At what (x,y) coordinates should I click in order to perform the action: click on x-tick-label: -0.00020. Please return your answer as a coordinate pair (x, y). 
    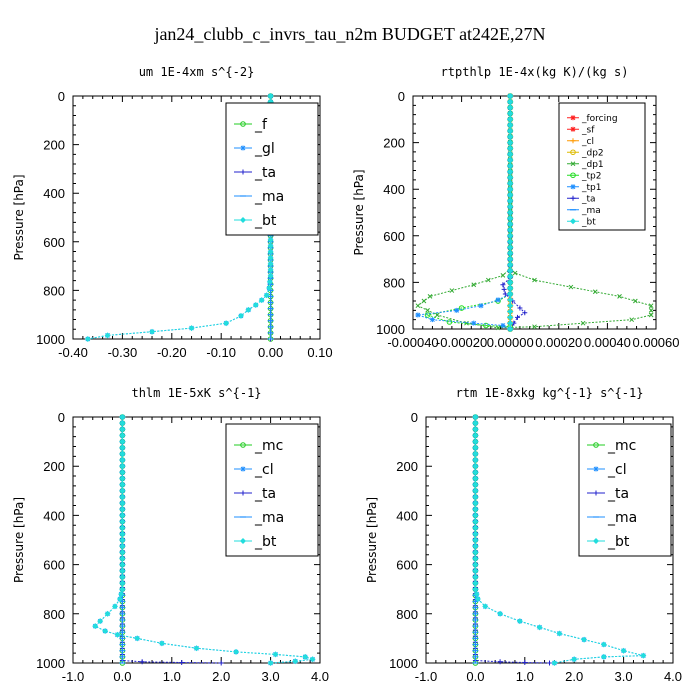
    Looking at the image, I should click on (461, 342).